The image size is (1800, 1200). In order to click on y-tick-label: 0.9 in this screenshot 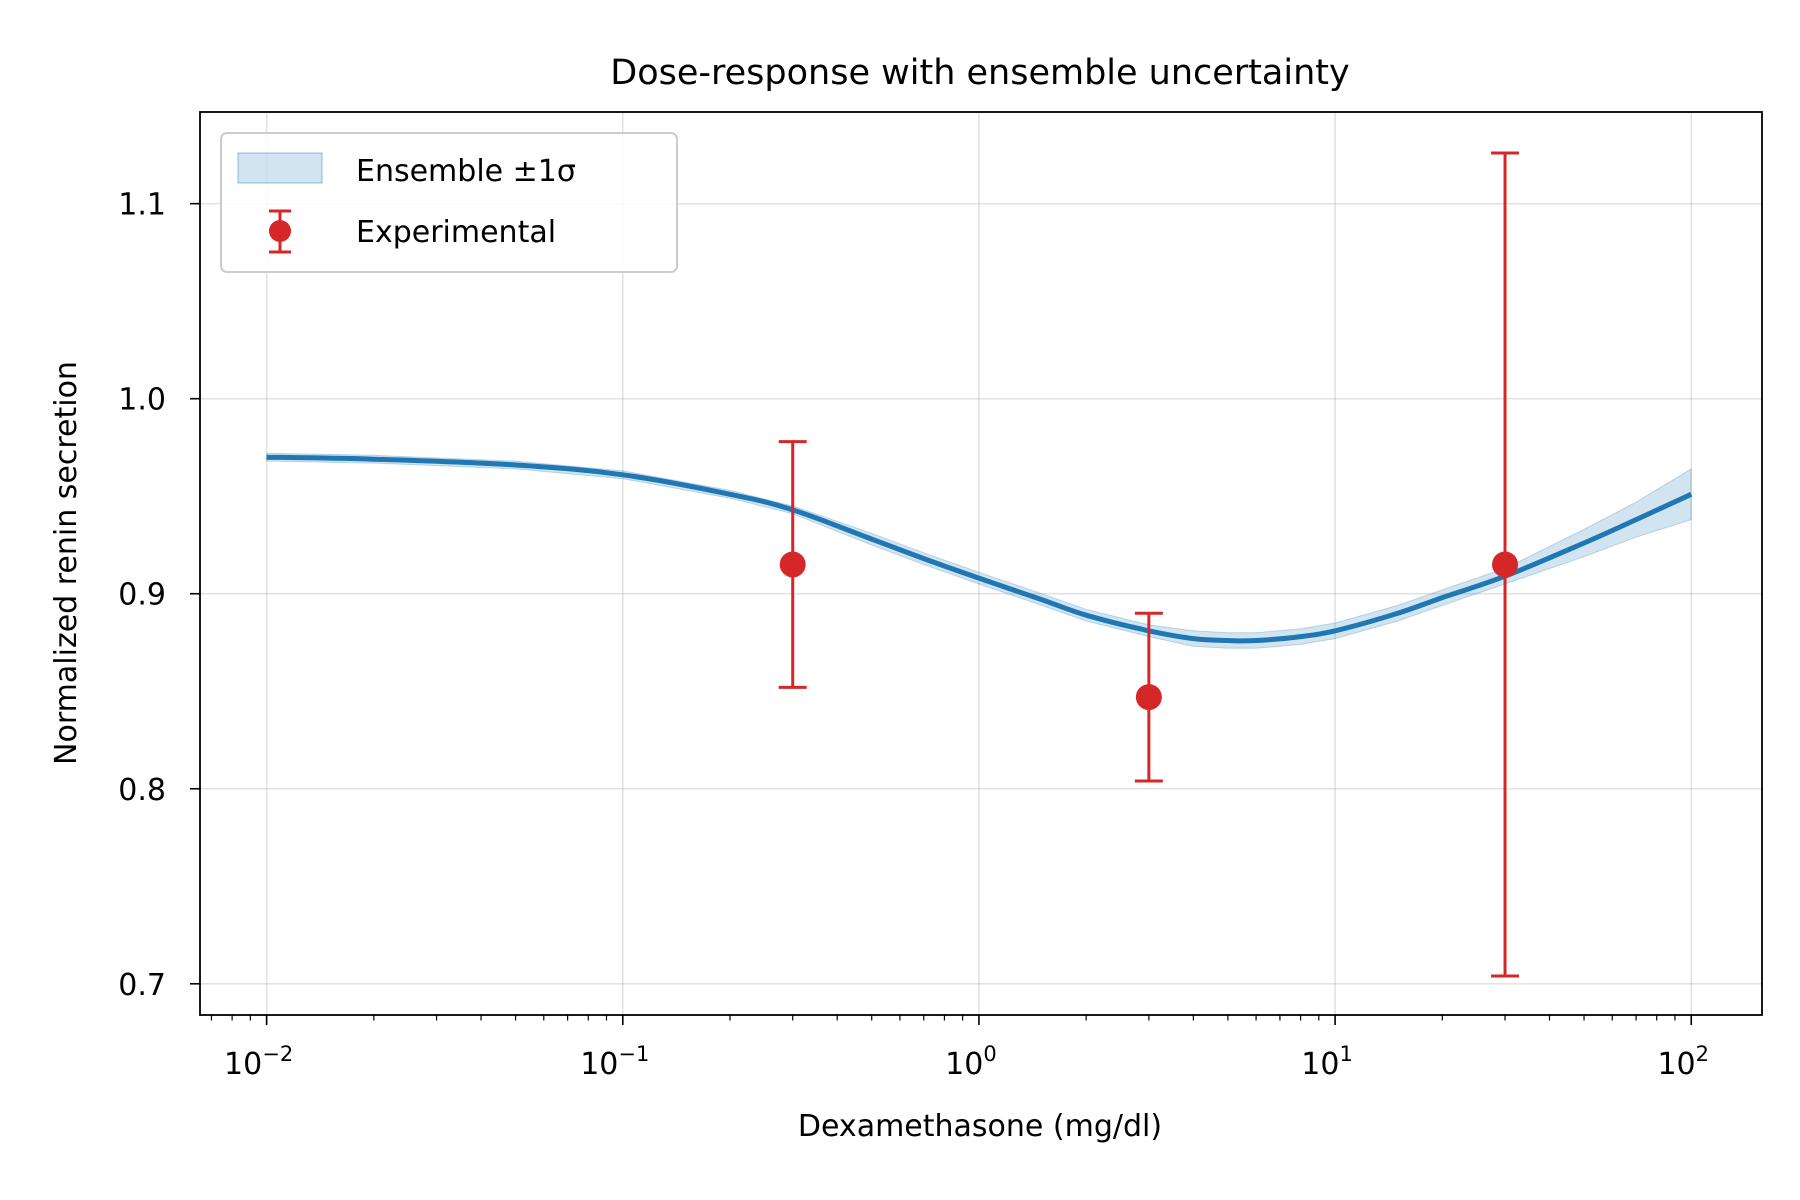, I will do `click(142, 595)`.